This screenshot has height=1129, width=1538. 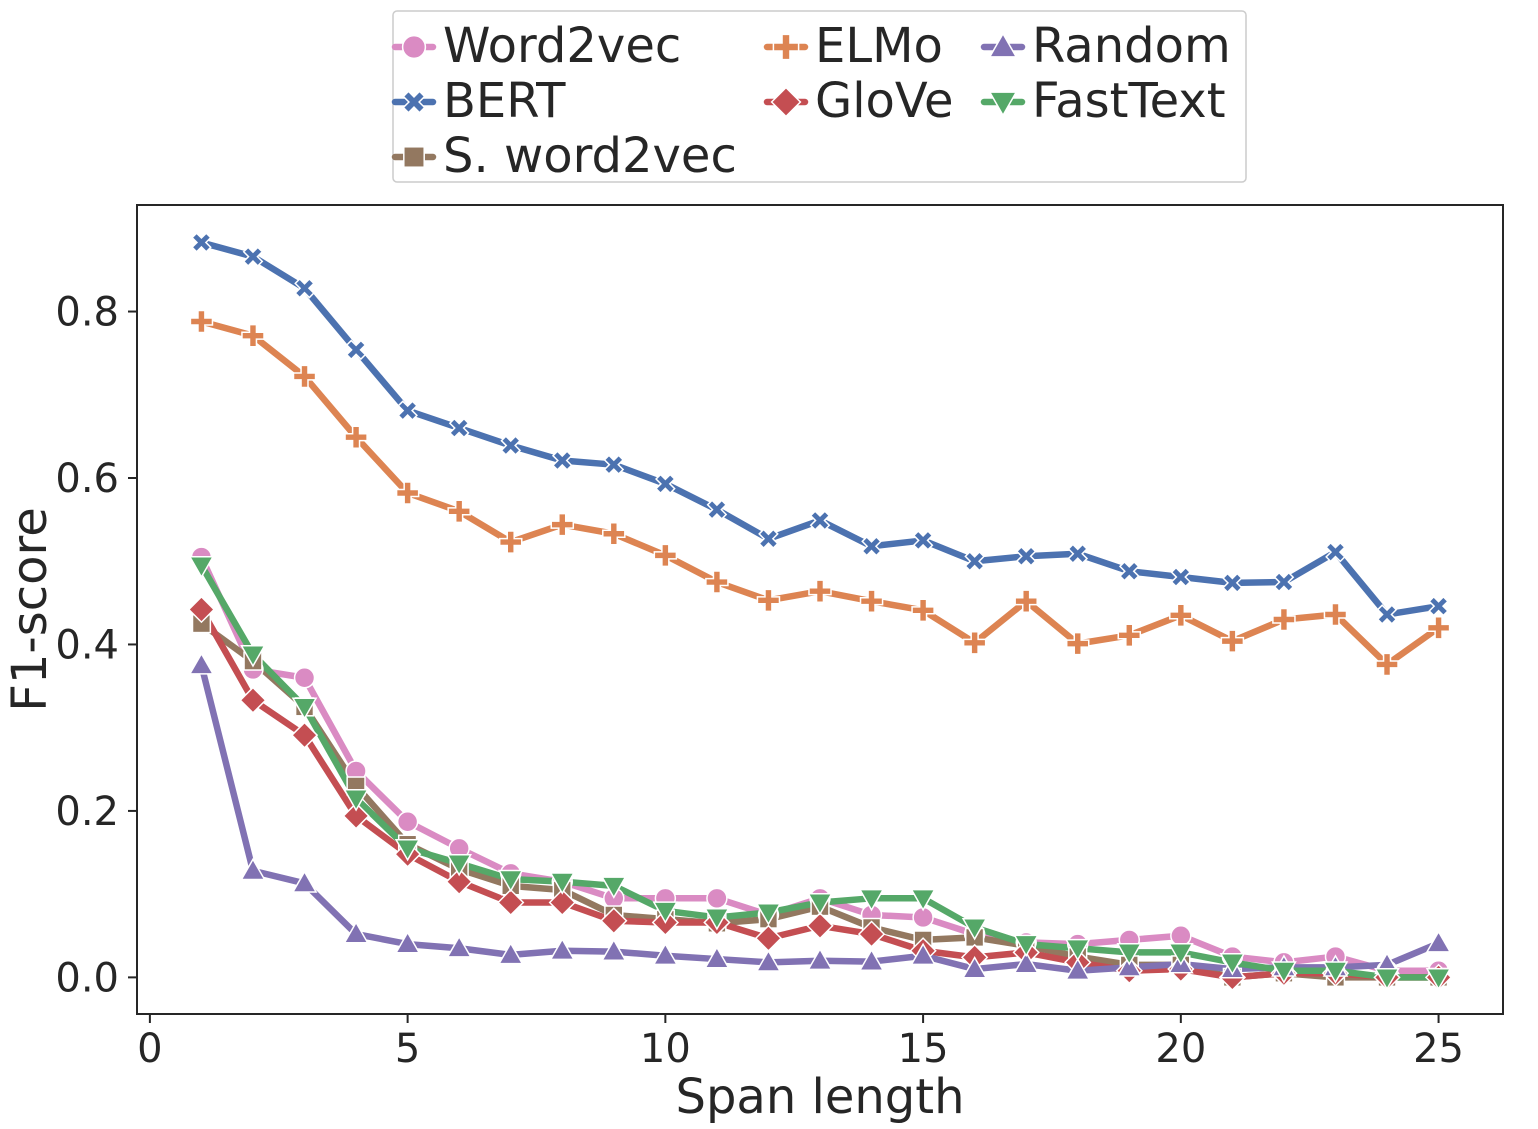 I want to click on y-tick-label: 0.4, so click(x=87, y=645).